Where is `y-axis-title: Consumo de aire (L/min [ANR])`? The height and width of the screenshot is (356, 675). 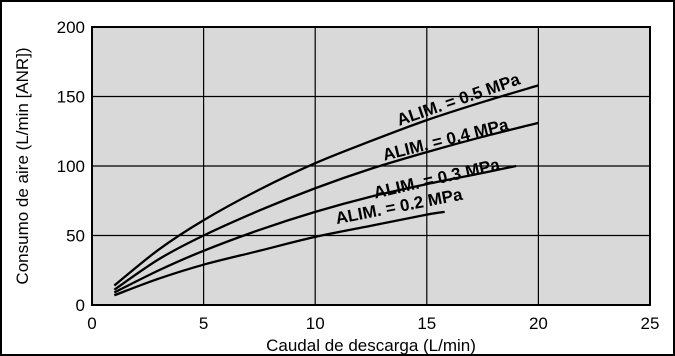 y-axis-title: Consumo de aire (L/min [ANR]) is located at coordinates (22, 165).